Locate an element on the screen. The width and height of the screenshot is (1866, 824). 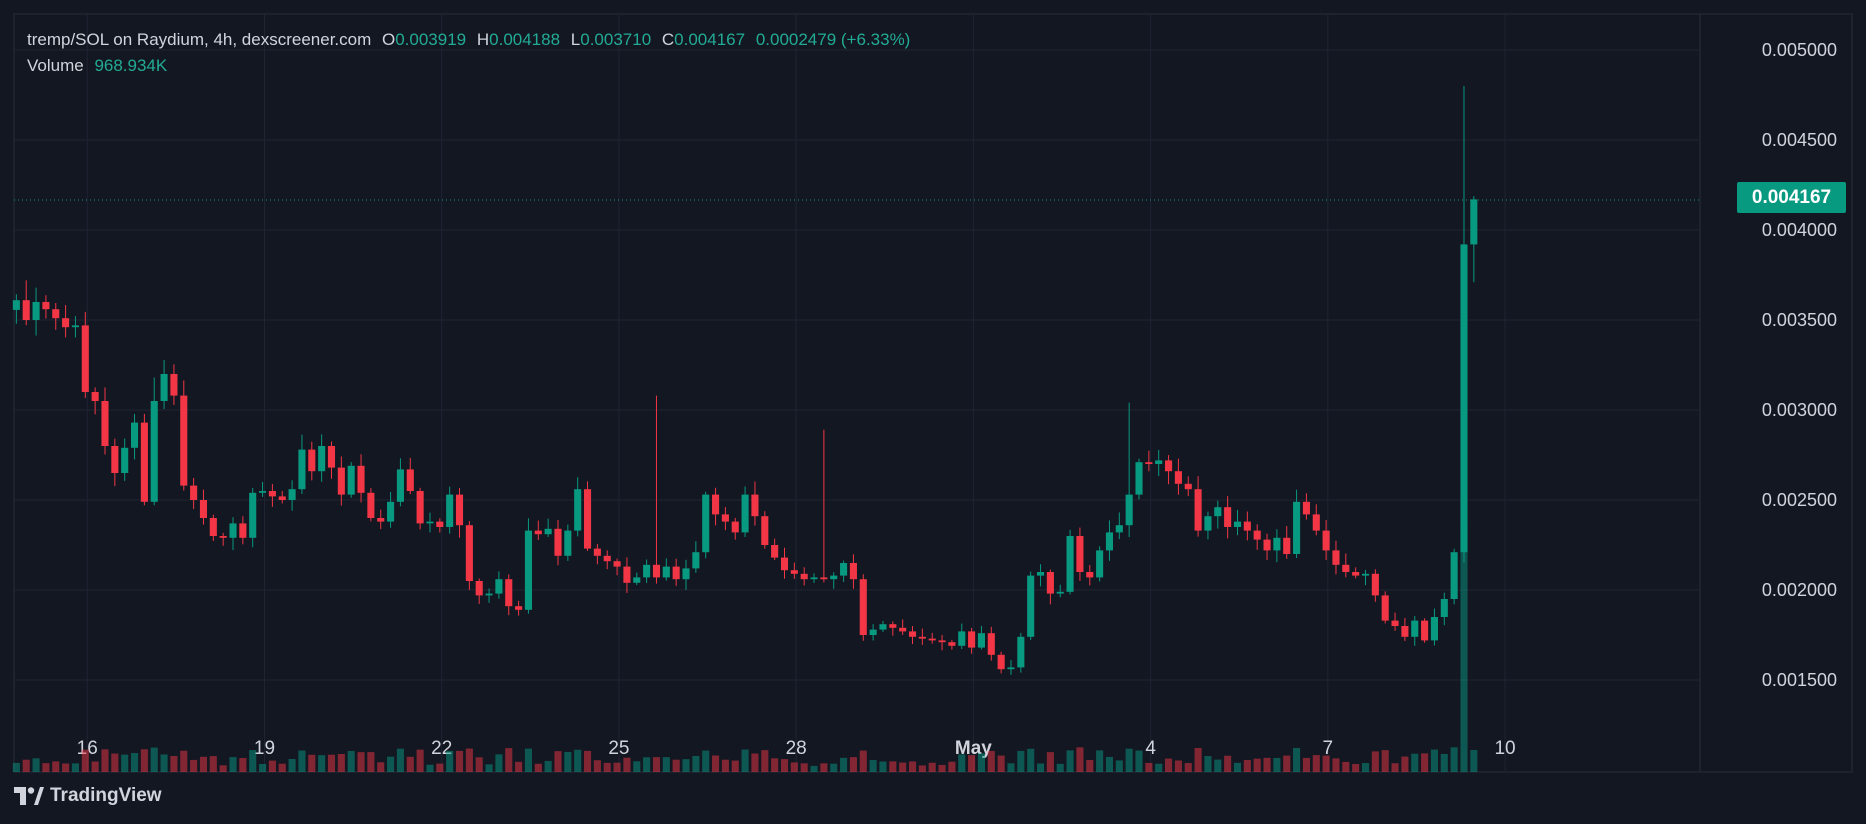
open-key: O is located at coordinates (388, 39).